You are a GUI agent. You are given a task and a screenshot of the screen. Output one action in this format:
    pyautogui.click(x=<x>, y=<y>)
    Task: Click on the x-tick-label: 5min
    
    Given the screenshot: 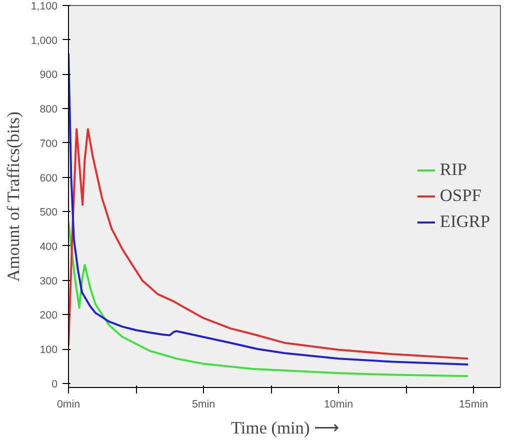 What is the action you would take?
    pyautogui.click(x=204, y=404)
    